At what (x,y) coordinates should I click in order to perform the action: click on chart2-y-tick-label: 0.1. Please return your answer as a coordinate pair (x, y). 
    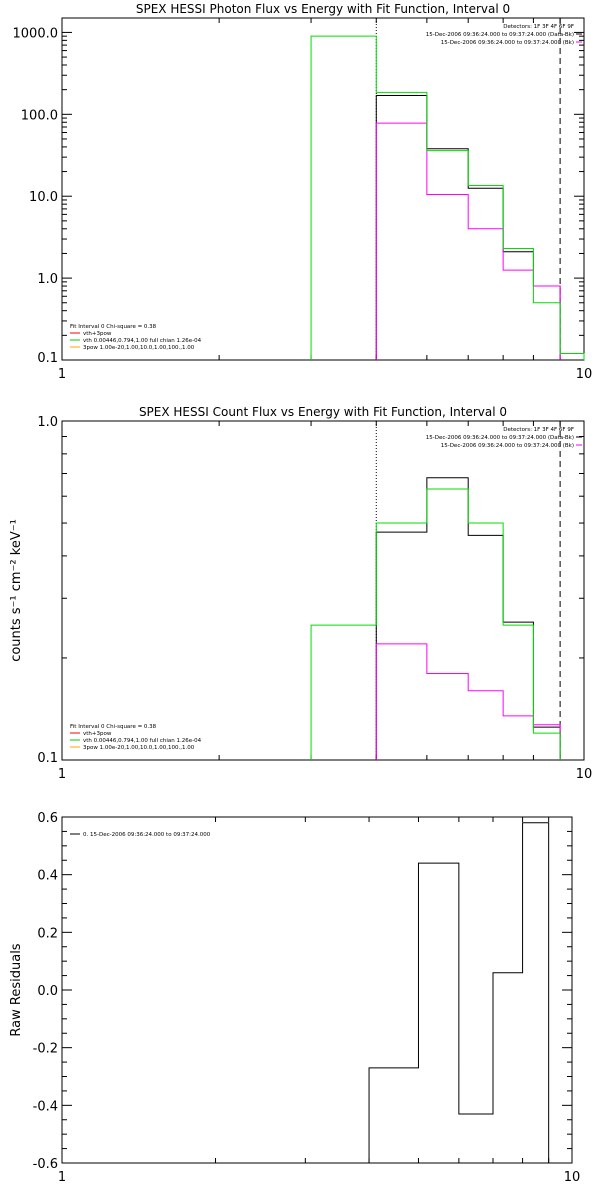
    Looking at the image, I should click on (47, 758).